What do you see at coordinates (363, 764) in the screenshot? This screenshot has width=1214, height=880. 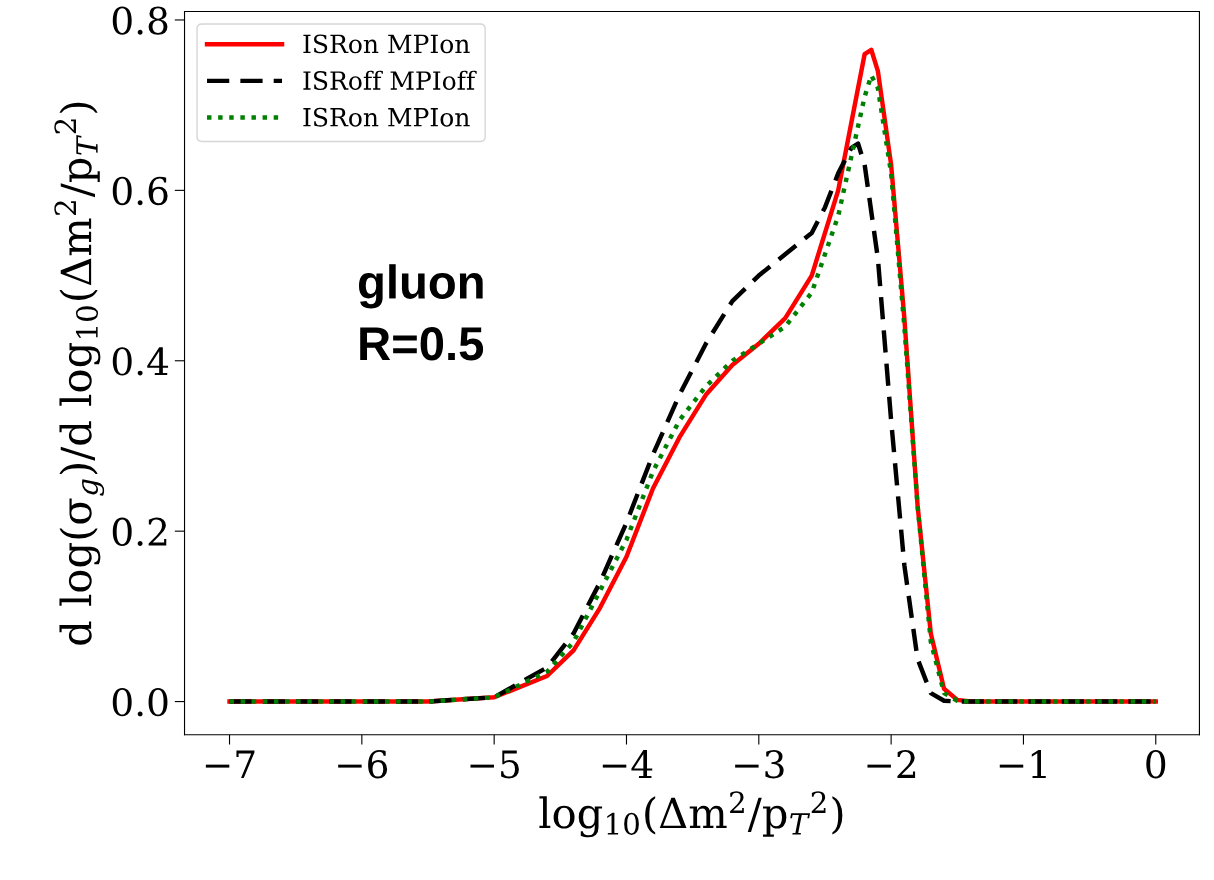 I see `x-tick-label: −6` at bounding box center [363, 764].